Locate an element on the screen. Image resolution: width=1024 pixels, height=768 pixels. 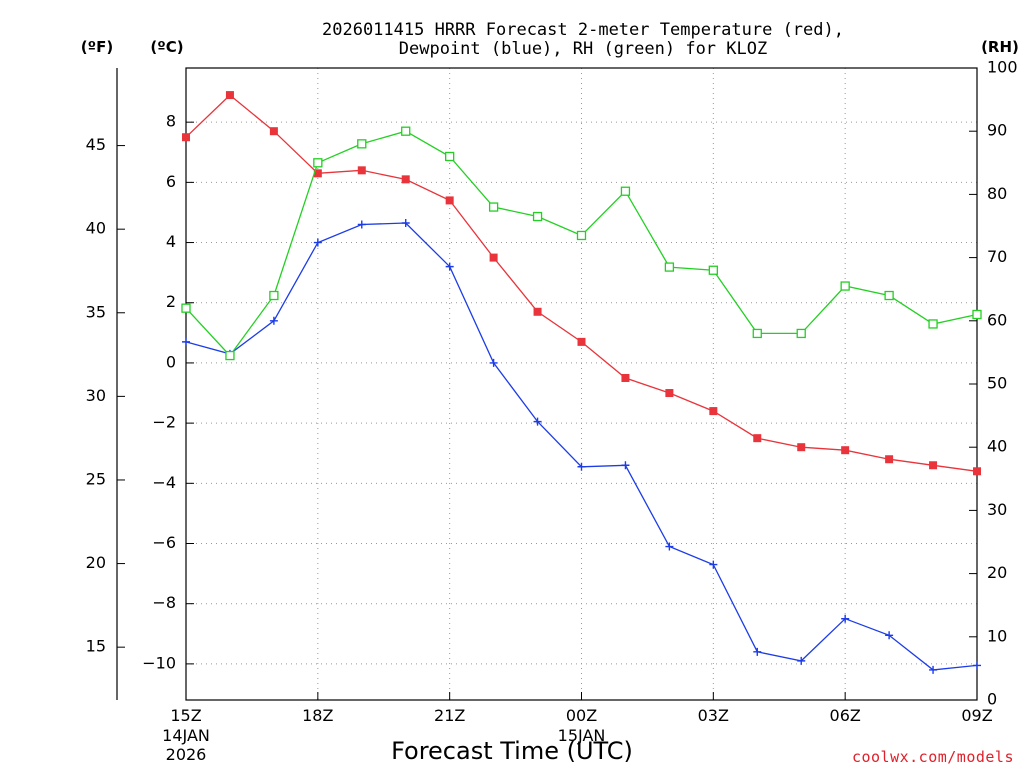
fahrenheit-tick-label: 15 is located at coordinates (96, 646).